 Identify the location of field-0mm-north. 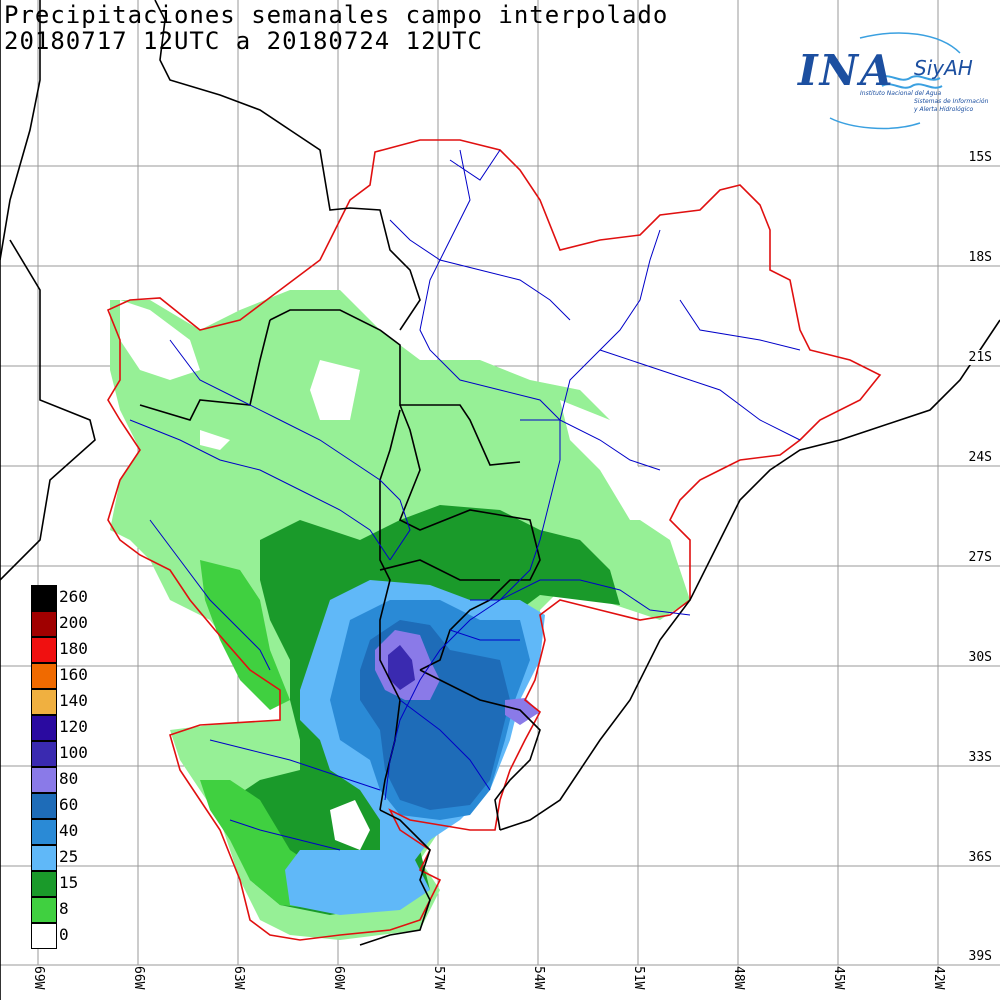
(160, 340).